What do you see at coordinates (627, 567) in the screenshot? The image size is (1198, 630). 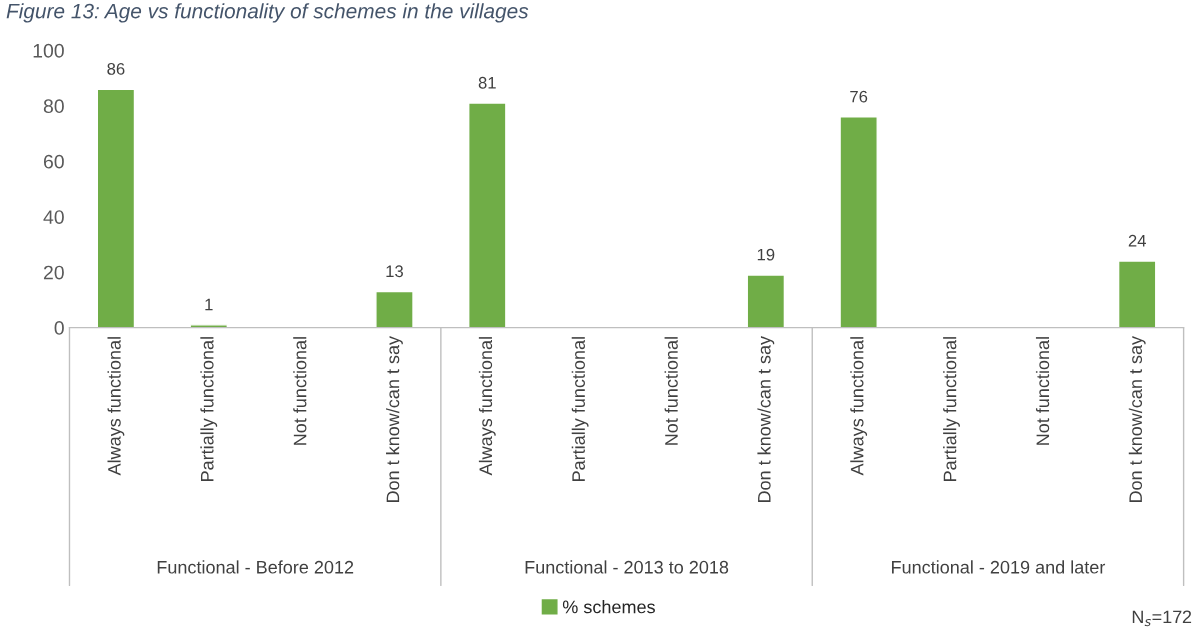 I see `text: Functional - 2013 to 2018` at bounding box center [627, 567].